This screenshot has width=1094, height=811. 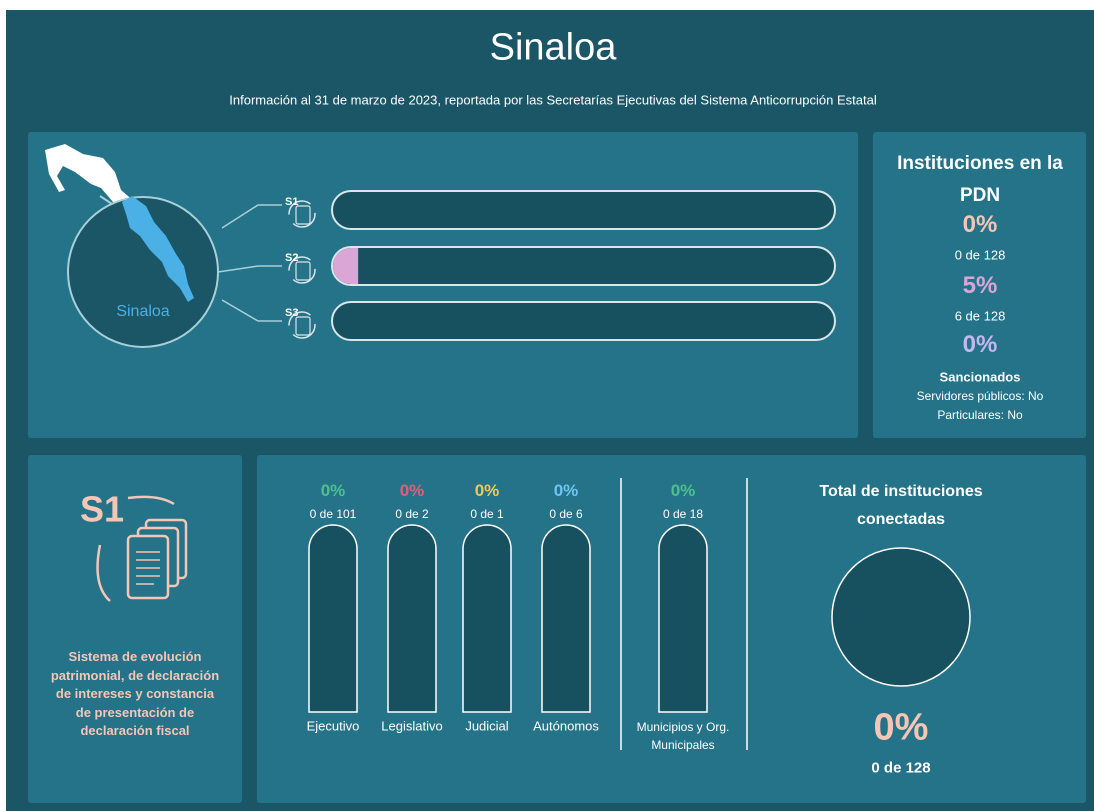 What do you see at coordinates (142, 548) in the screenshot?
I see `s1-icon` at bounding box center [142, 548].